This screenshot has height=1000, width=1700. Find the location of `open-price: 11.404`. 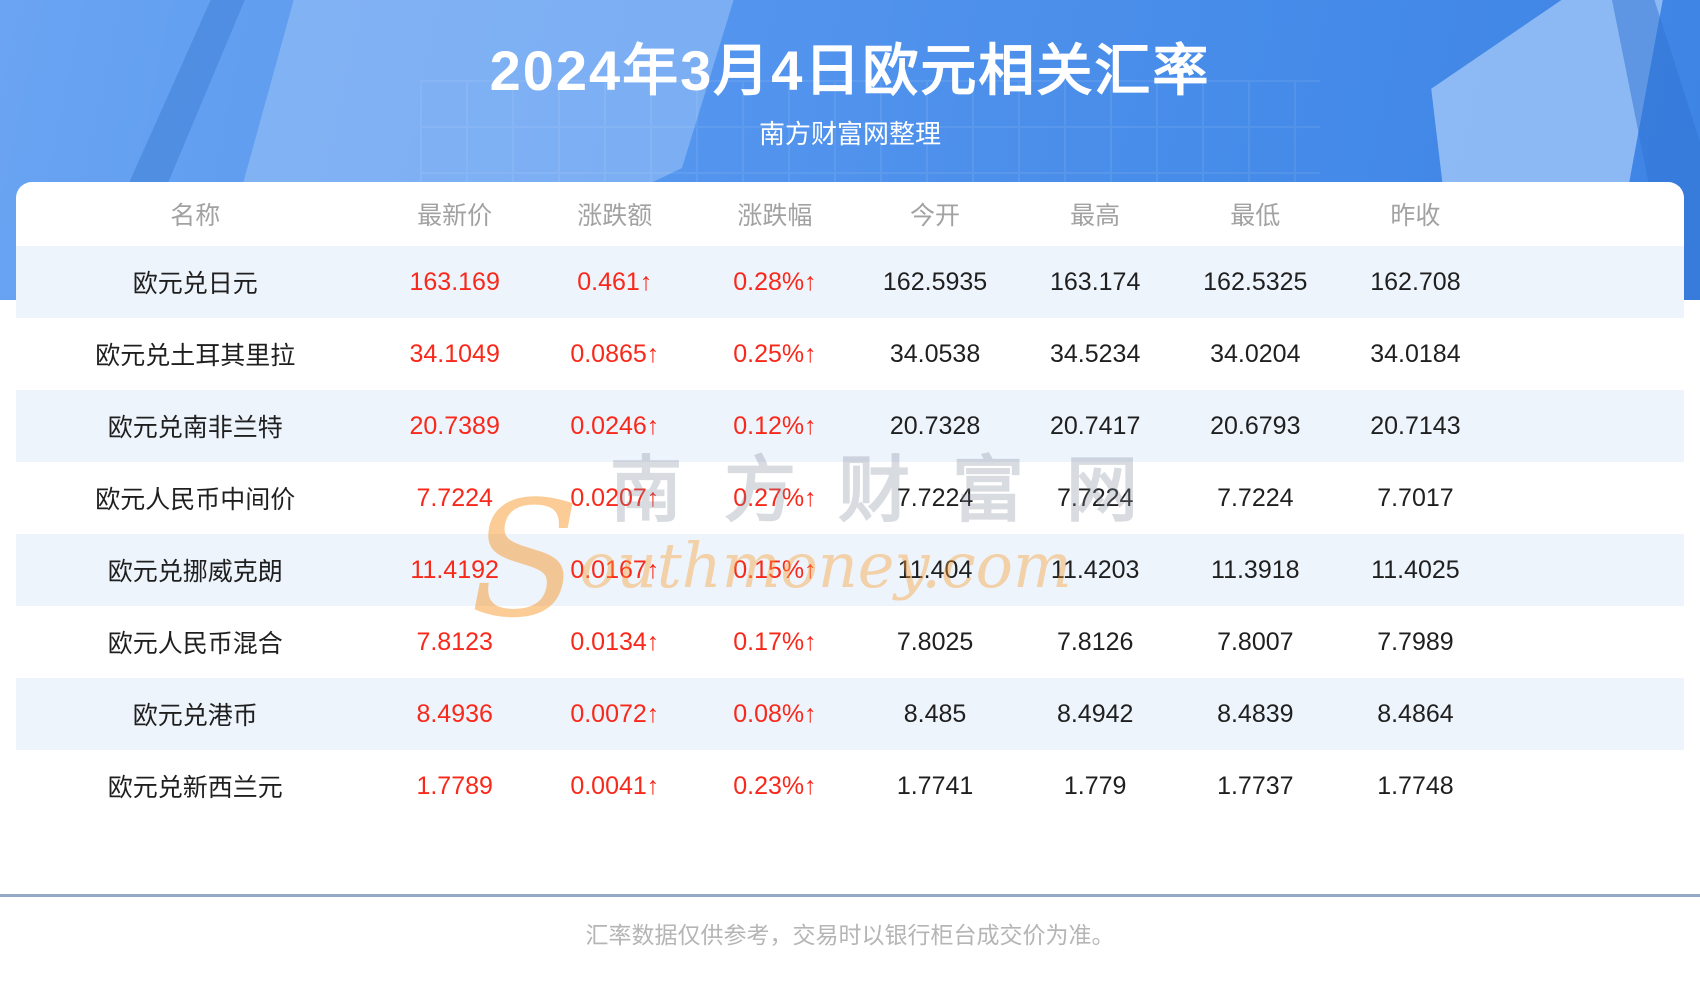

open-price: 11.404 is located at coordinates (935, 569).